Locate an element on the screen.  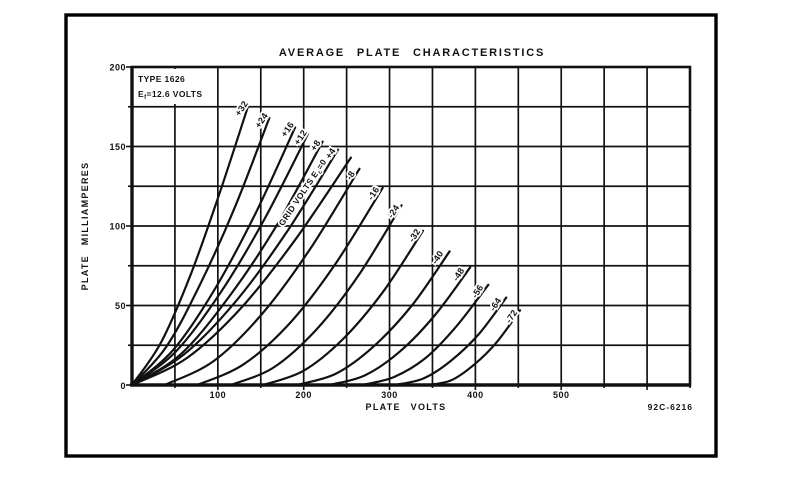
y-tick-label: 50 is located at coordinates (120, 306).